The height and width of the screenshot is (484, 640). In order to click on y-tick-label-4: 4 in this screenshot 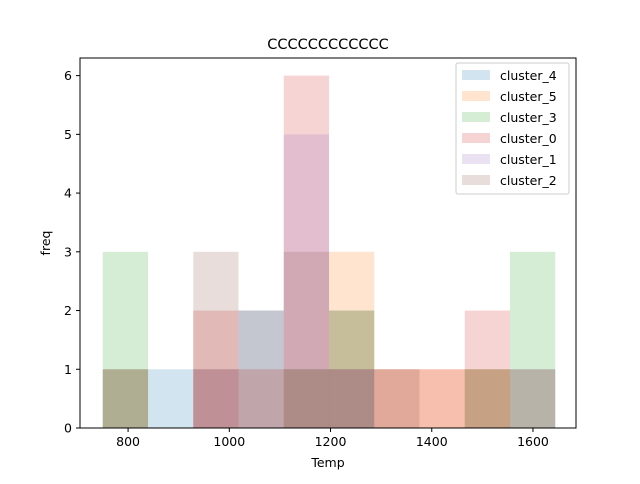, I will do `click(68, 193)`.